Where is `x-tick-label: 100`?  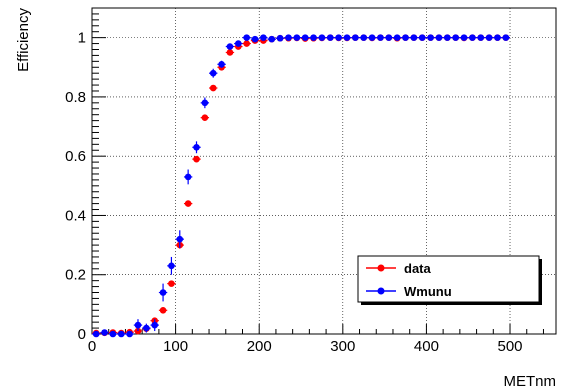 x-tick-label: 100 is located at coordinates (175, 346).